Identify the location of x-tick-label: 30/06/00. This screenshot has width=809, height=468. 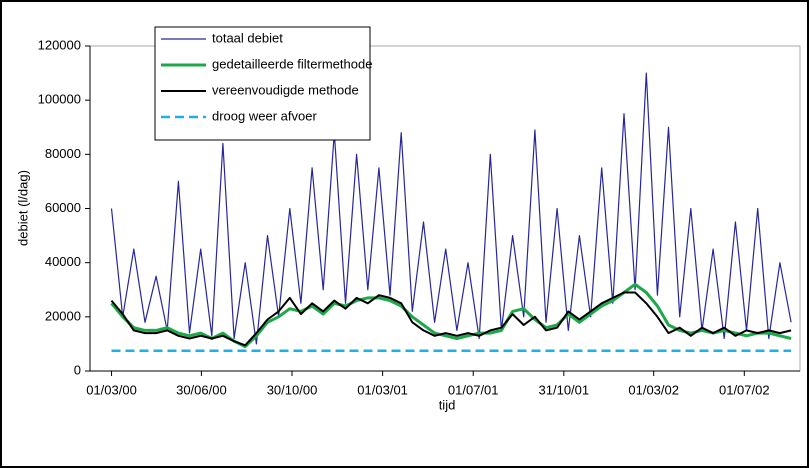
(201, 389).